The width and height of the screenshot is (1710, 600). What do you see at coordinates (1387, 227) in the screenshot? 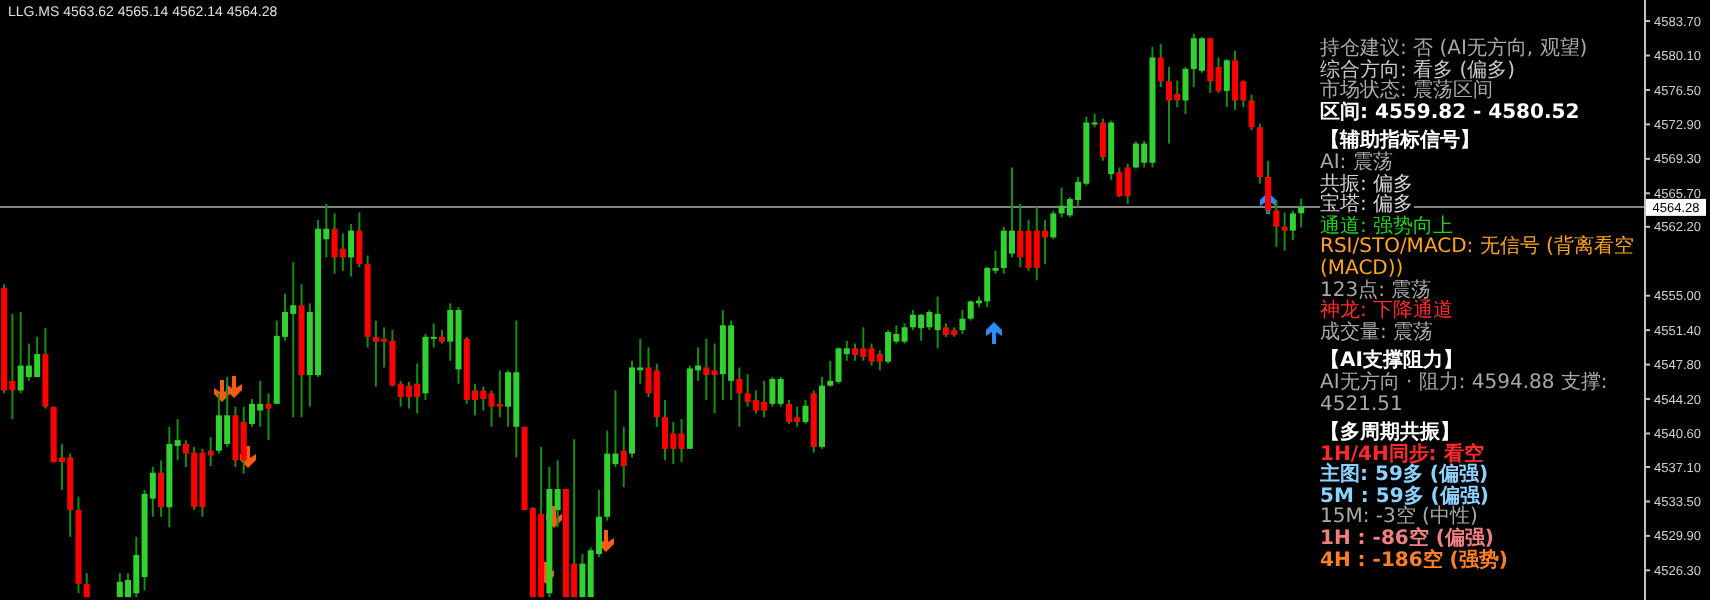
I see `annotation: 通道: 强势向上` at bounding box center [1387, 227].